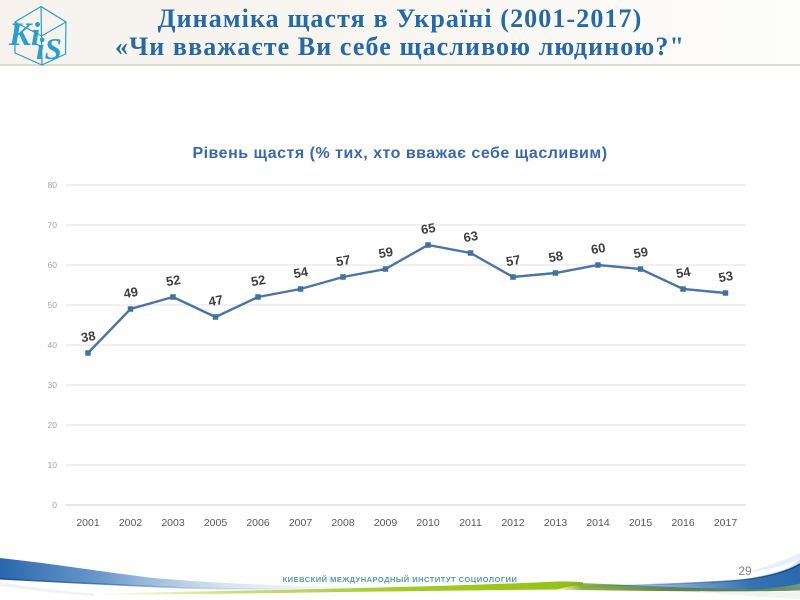 Image resolution: width=800 pixels, height=600 pixels. I want to click on svg-text: 2014, so click(598, 523).